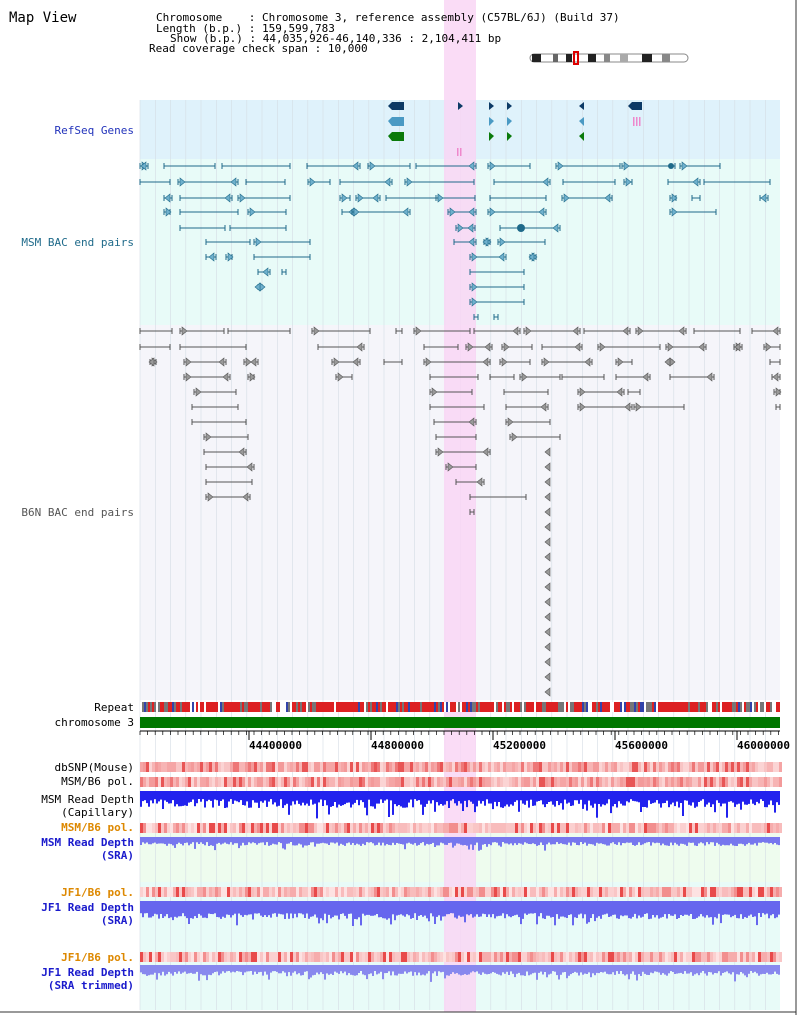  Describe the element at coordinates (461, 782) in the screenshot. I see `msm-b6-pol-capillary-track` at that location.